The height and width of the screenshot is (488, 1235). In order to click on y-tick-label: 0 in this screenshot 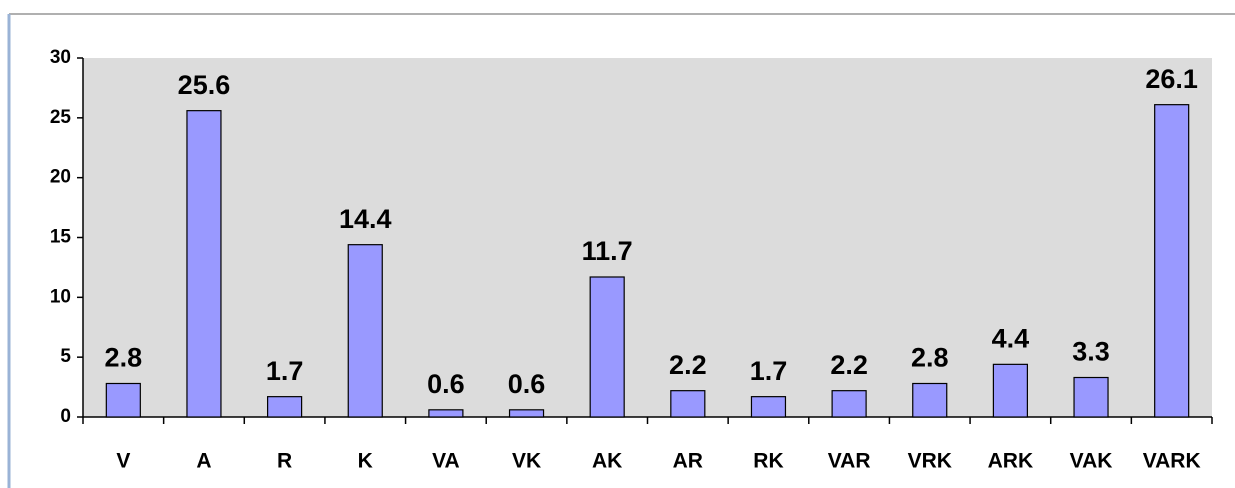, I will do `click(65, 416)`.